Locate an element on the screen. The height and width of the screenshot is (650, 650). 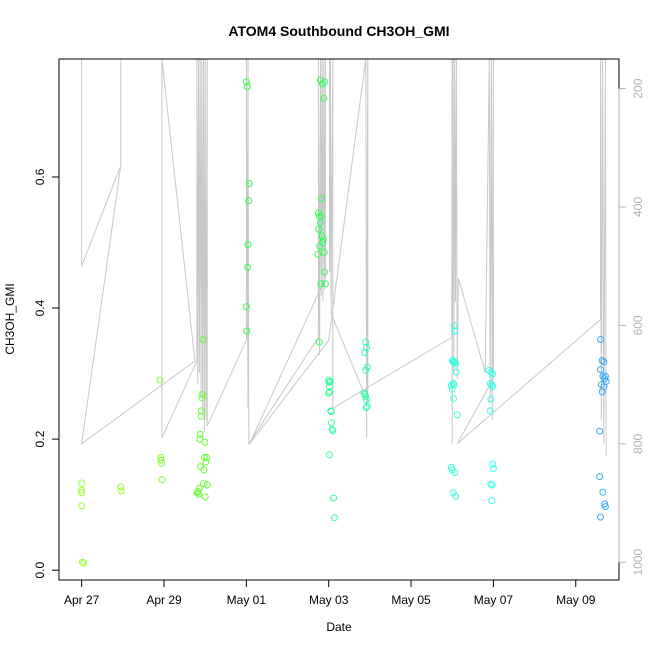
y-tick-label: 0.6 is located at coordinates (40, 176).